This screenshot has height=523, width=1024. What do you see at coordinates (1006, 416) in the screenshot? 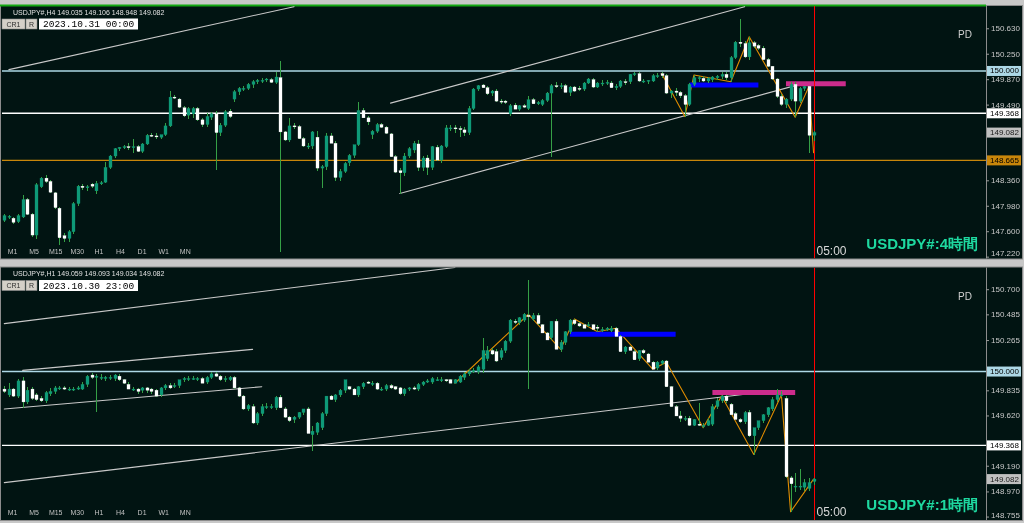
I see `y-tick-label: 149.620` at bounding box center [1006, 416].